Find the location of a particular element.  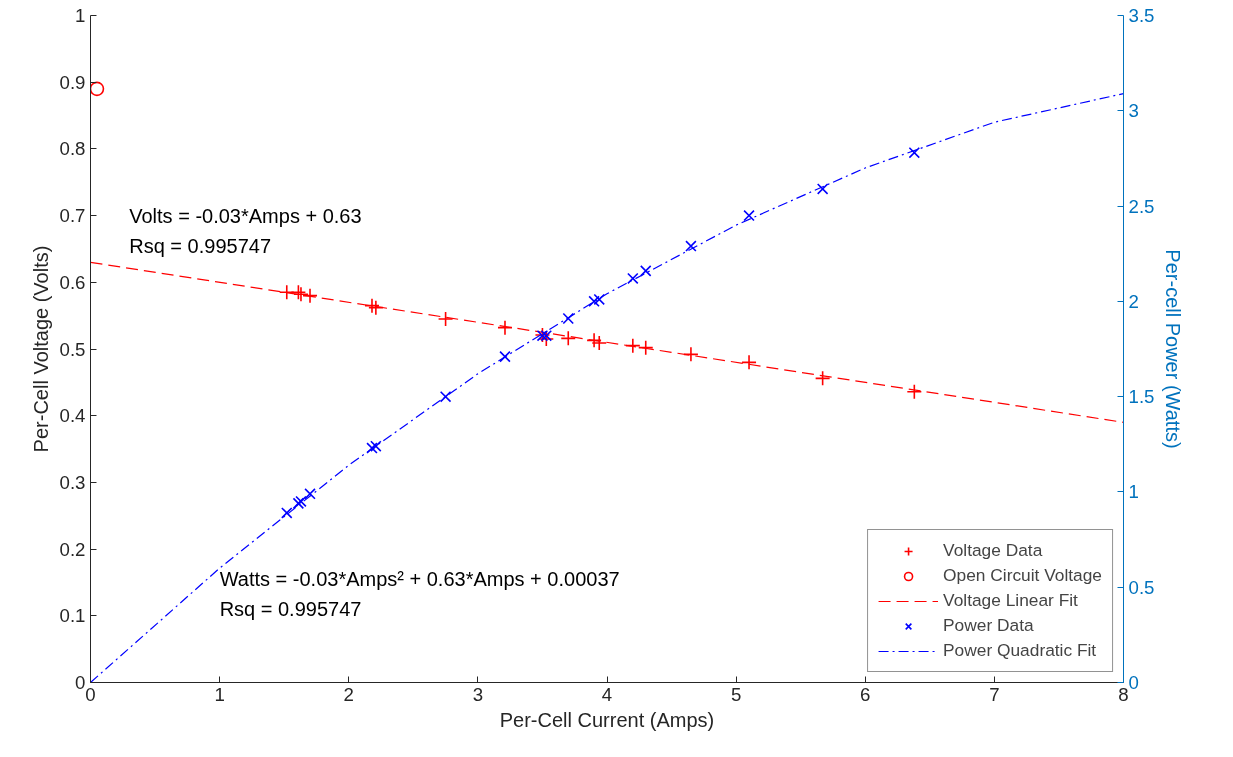

y2-tick-label: 1.5 is located at coordinates (1141, 397).